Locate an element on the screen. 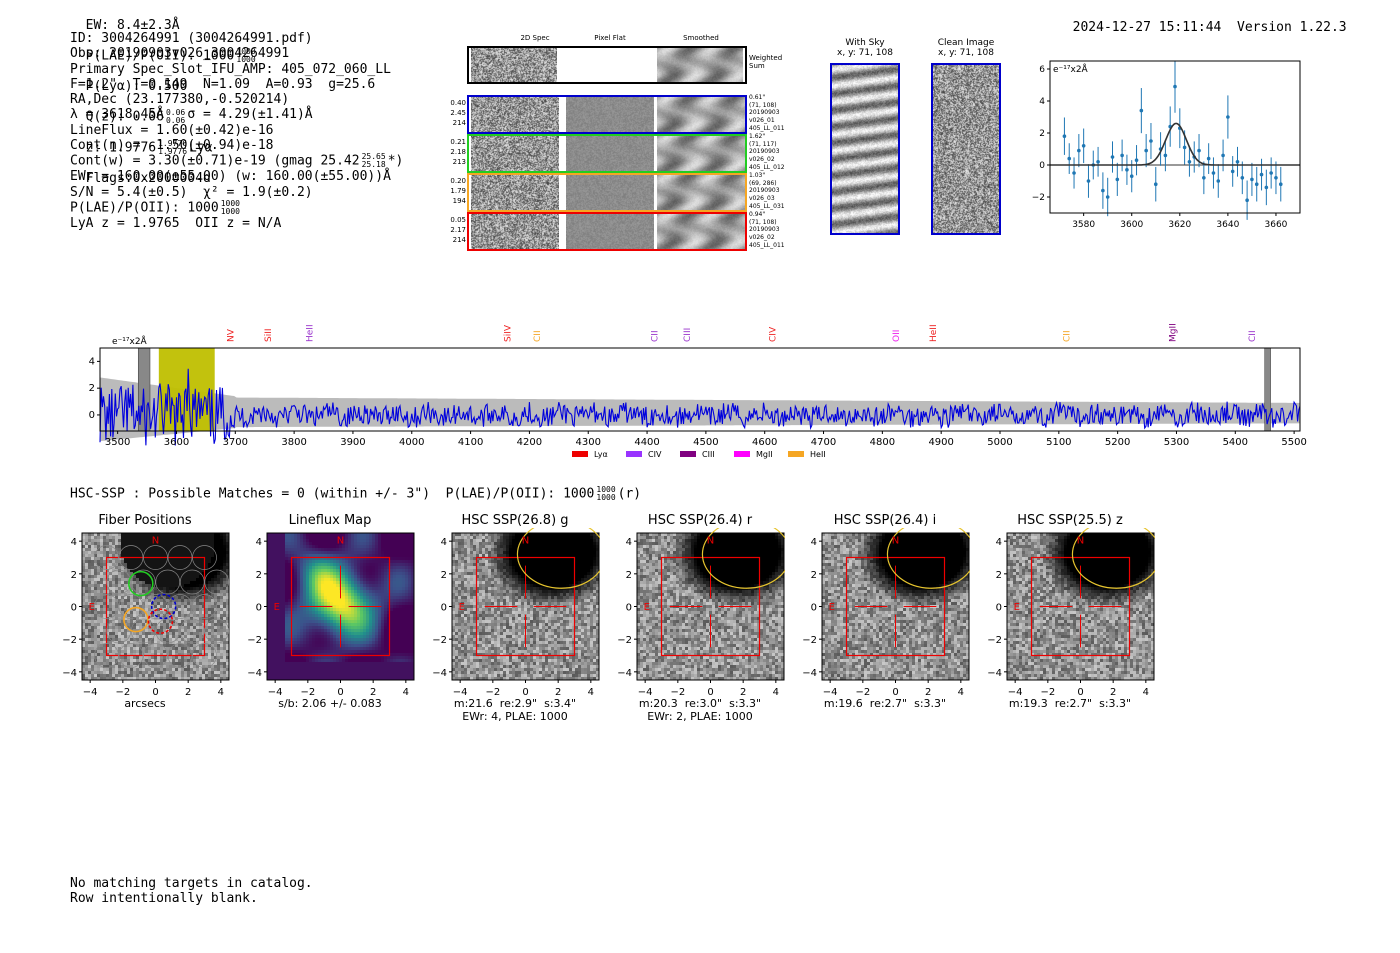 This screenshot has height=953, width=1400. line-fit-plot: 6 4 2 0 −2 3580 3600 3620 3640 3660 e⁻¹⁷x2Å is located at coordinates (1166, 145).